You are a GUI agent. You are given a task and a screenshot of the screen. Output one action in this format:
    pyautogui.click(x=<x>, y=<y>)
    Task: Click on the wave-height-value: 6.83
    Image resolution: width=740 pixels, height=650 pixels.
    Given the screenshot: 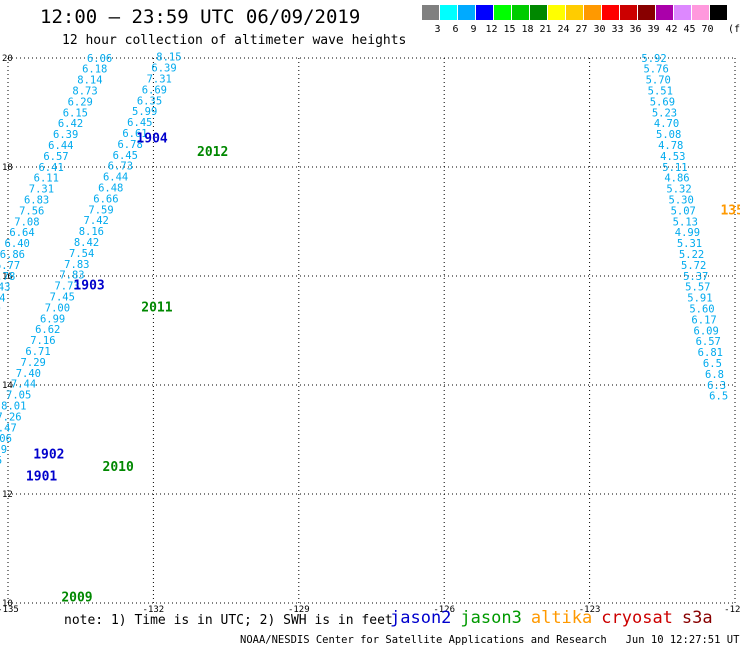 What is the action you would take?
    pyautogui.click(x=36, y=201)
    